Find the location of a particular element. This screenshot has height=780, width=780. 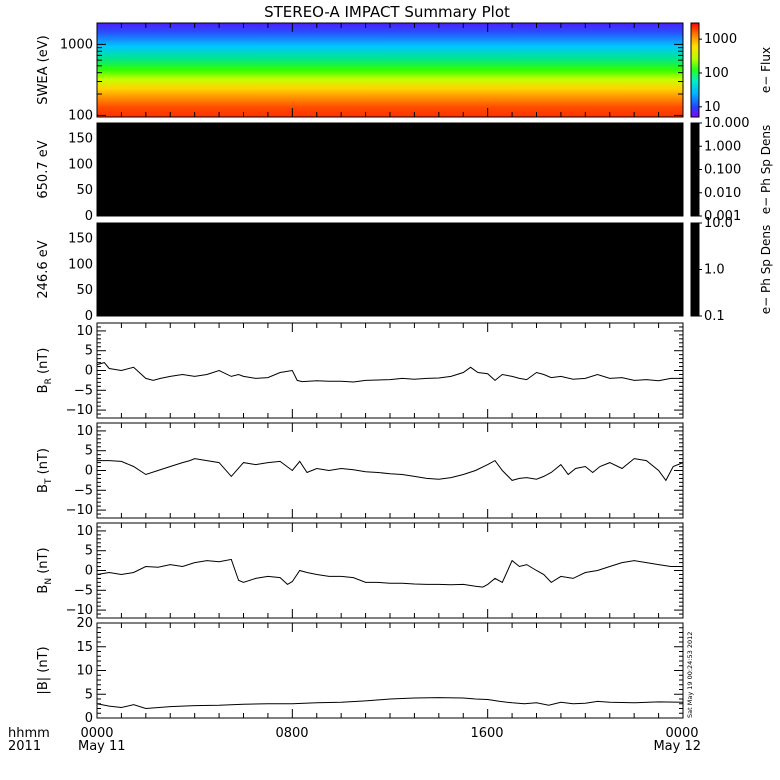

swea-colorbar is located at coordinates (695, 70).